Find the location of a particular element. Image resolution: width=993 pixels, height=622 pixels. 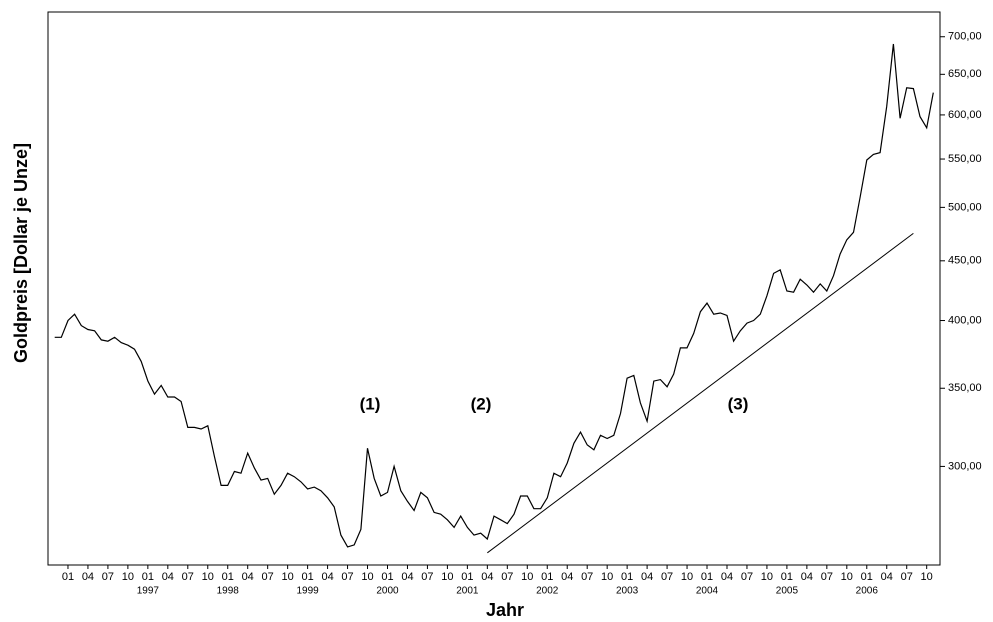

y-tick-label: 650,00 is located at coordinates (965, 74).